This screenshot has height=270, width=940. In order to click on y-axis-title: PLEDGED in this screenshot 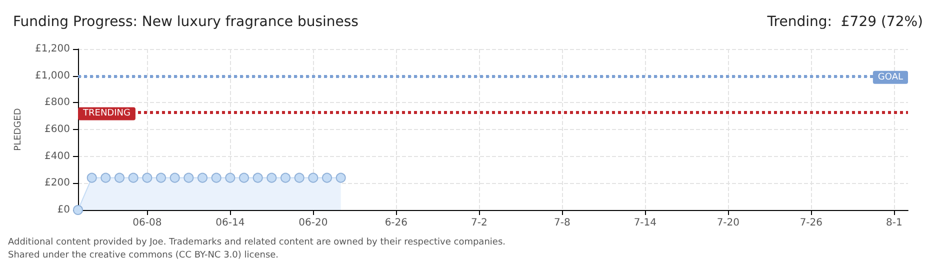, I will do `click(19, 129)`.